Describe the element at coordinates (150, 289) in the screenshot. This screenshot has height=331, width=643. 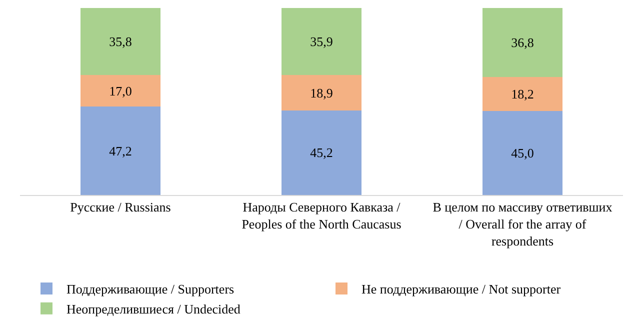
I see `legend-label: Поддерживающие / Supporters` at that location.